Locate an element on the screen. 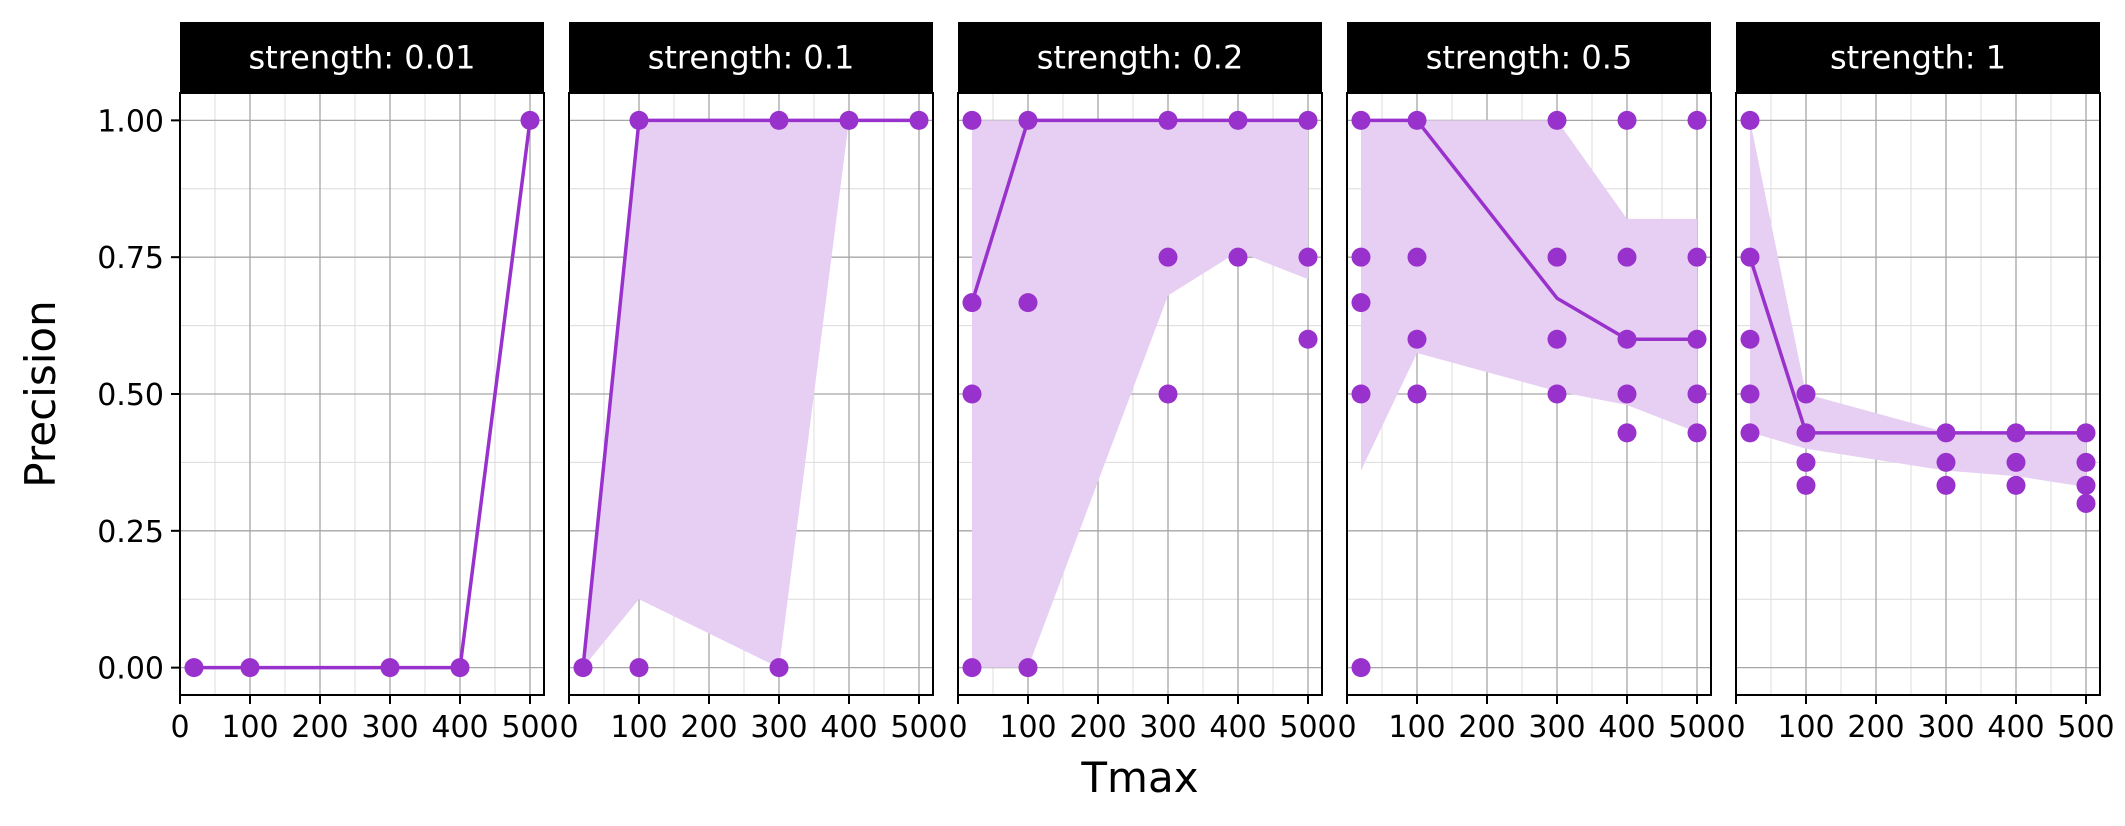 This screenshot has height=826, width=2125. y-tick-label: 0.50 is located at coordinates (130, 395).